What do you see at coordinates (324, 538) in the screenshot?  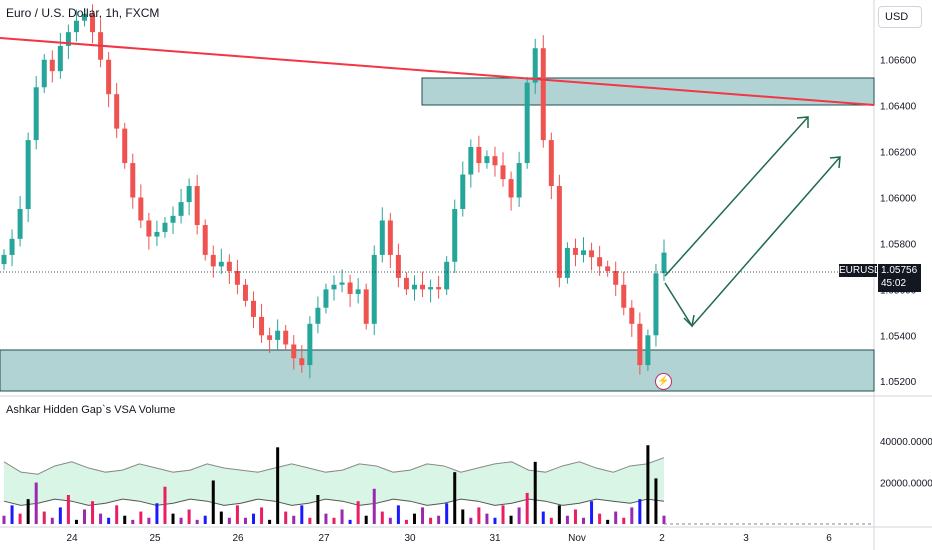 I see `time-tick-label: 27` at bounding box center [324, 538].